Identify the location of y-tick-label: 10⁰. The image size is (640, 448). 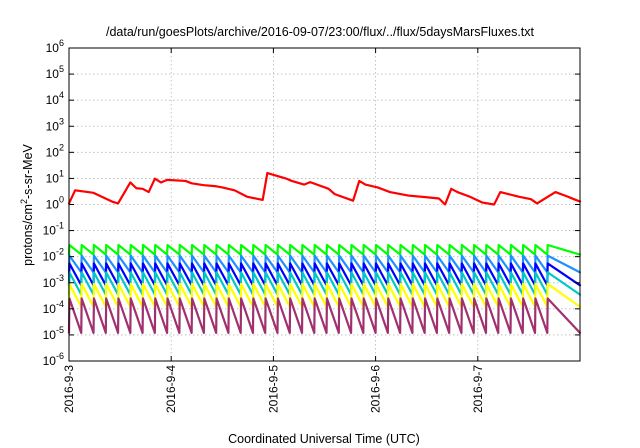
(55, 203).